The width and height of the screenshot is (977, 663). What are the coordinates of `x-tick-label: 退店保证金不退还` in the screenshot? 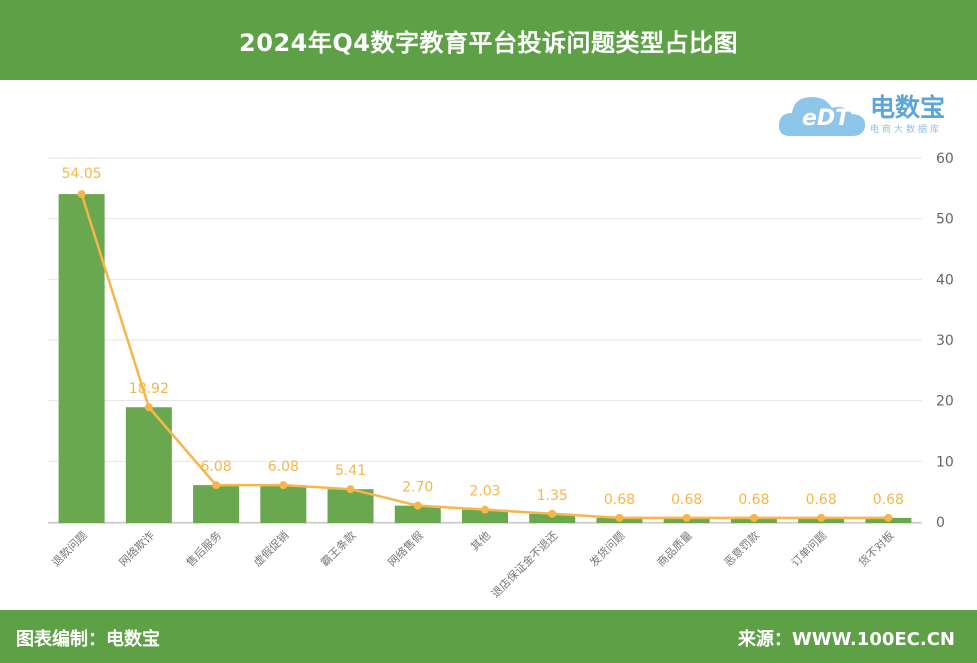 It's located at (524, 564).